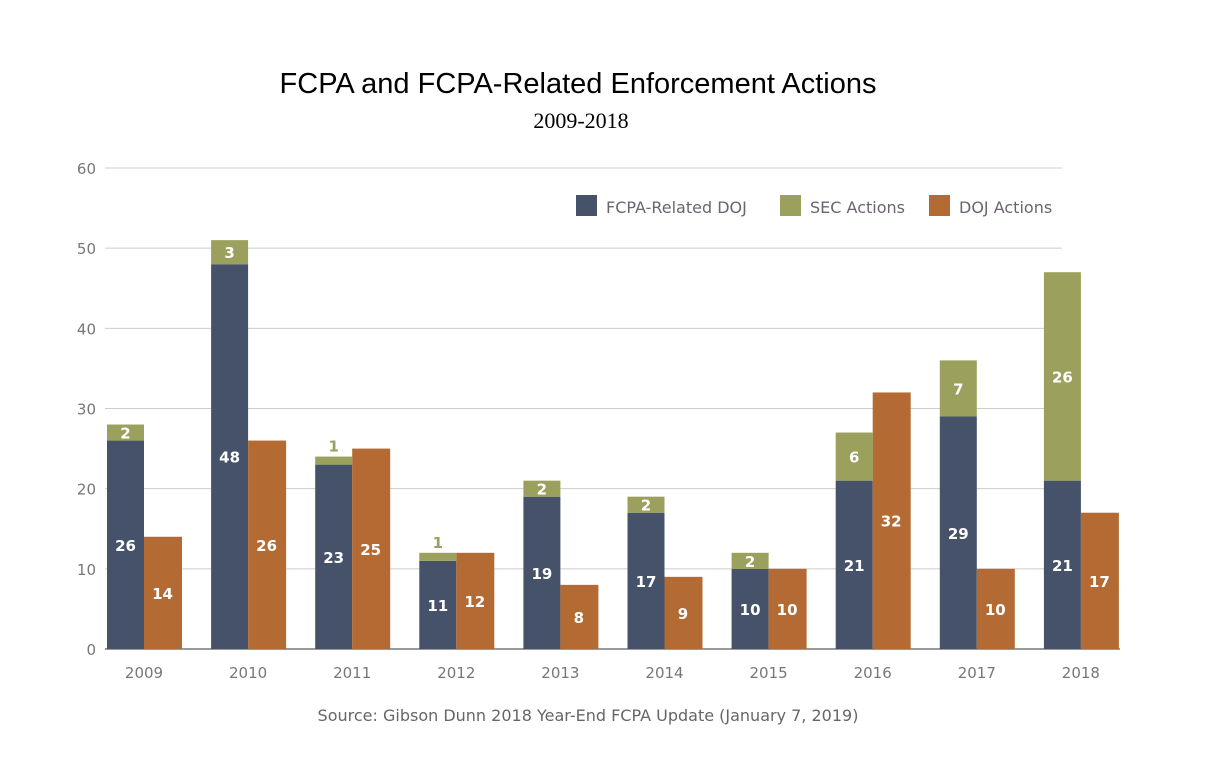 Image resolution: width=1210 pixels, height=766 pixels. I want to click on y-tick-label: 10, so click(86, 570).